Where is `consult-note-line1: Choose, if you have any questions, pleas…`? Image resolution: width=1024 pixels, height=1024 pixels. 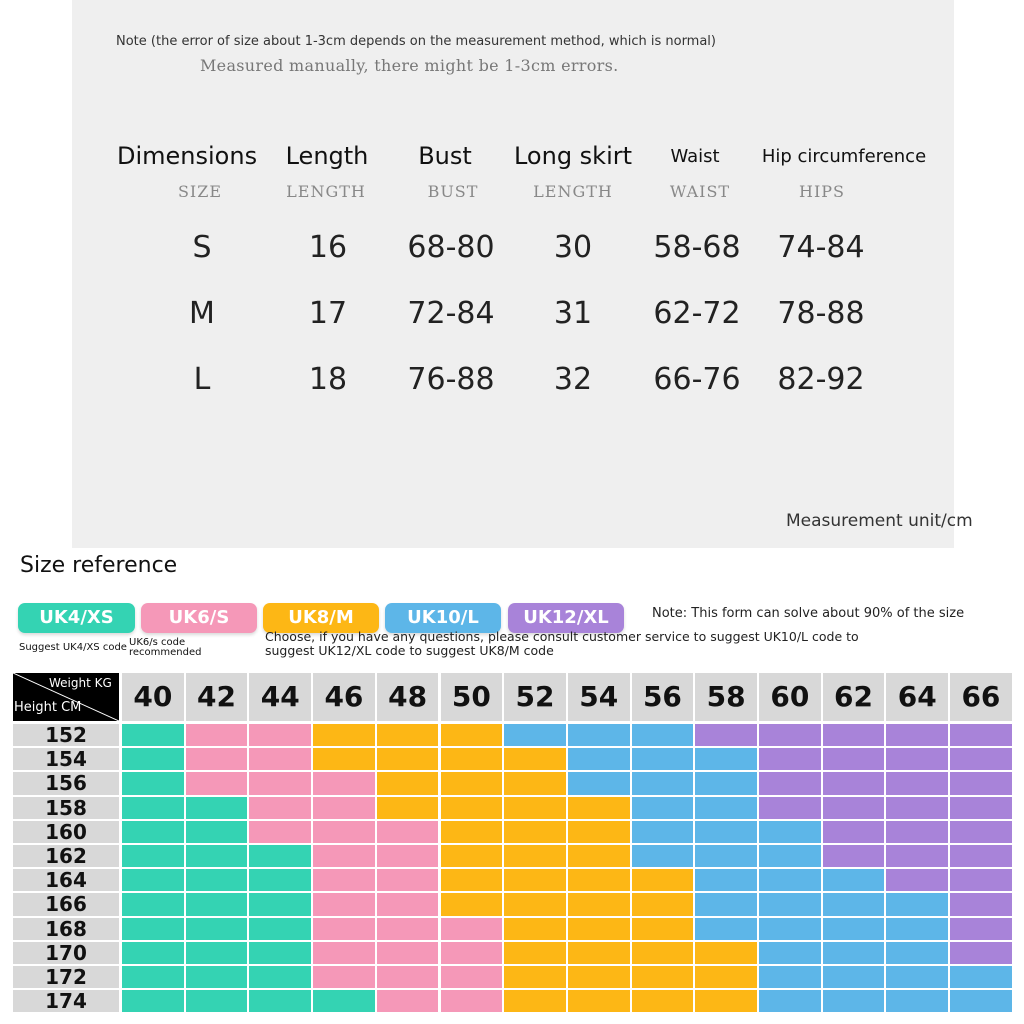
consult-note-line1: Choose, if you have any questions, pleas… is located at coordinates (562, 636).